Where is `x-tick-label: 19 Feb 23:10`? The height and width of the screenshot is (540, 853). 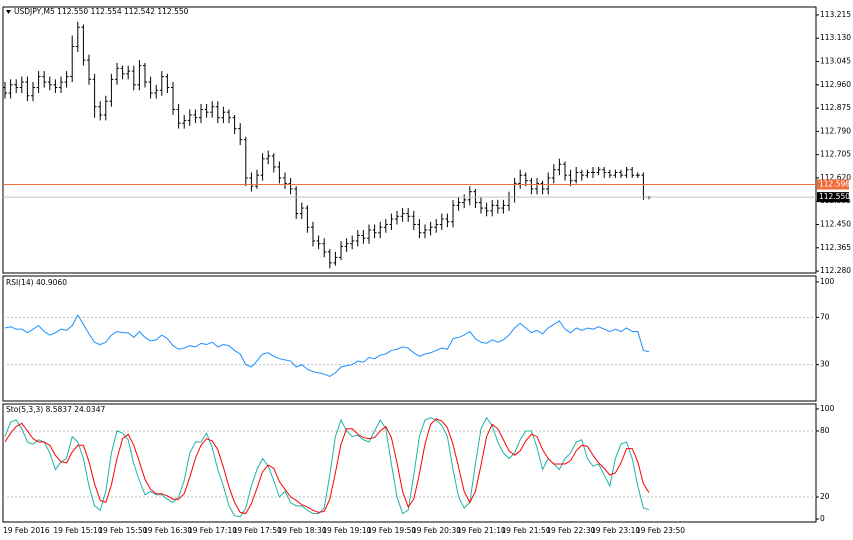
x-tick-label: 19 Feb 23:10 is located at coordinates (615, 530).